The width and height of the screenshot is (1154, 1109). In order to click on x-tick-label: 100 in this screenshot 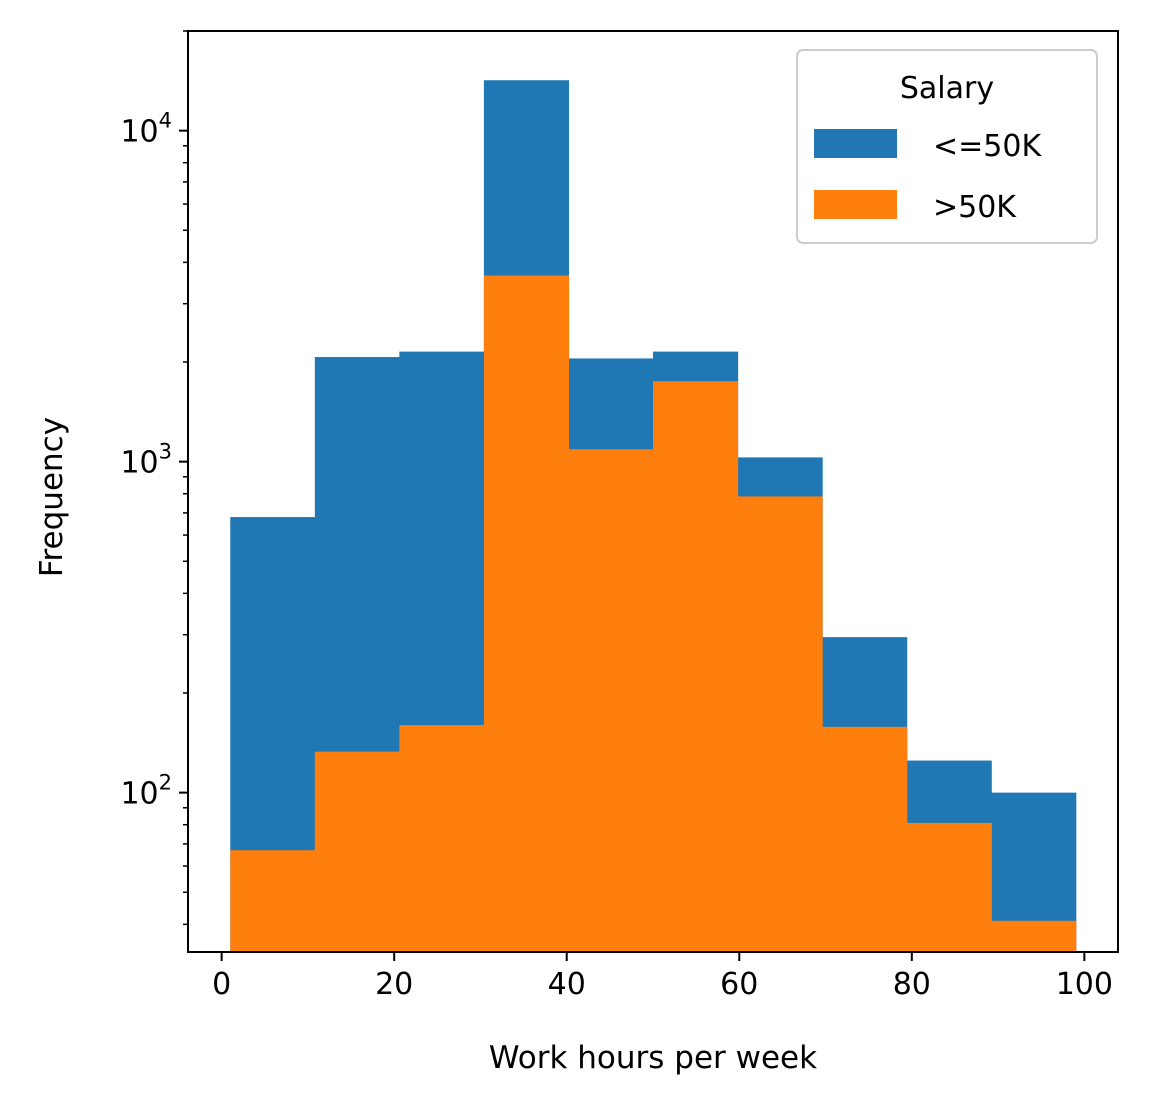, I will do `click(1084, 984)`.